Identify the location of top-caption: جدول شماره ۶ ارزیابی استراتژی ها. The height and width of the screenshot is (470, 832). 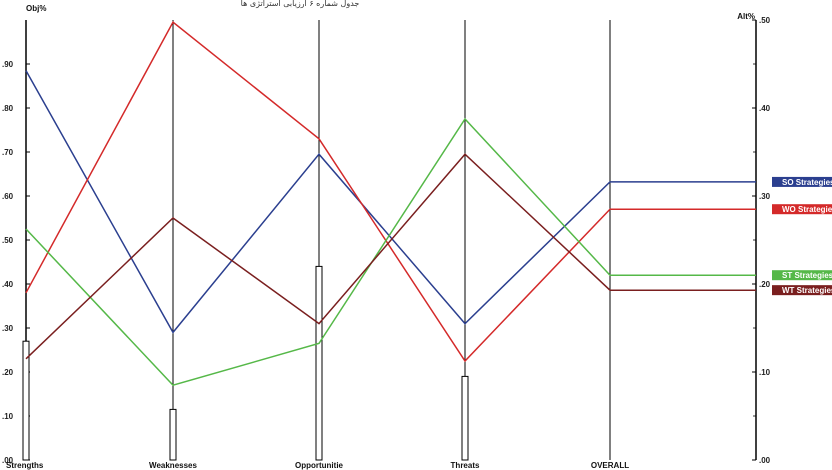
(300, 4).